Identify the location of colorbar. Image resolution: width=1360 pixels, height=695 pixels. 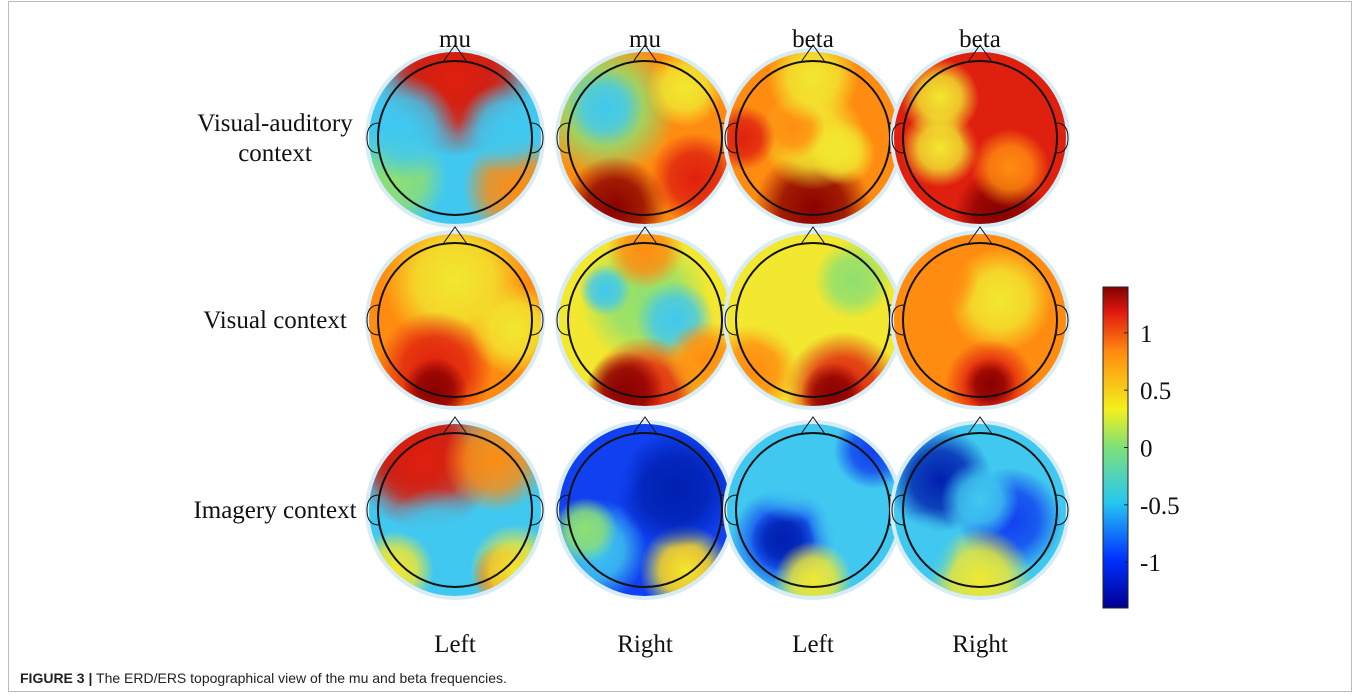
(1115, 447).